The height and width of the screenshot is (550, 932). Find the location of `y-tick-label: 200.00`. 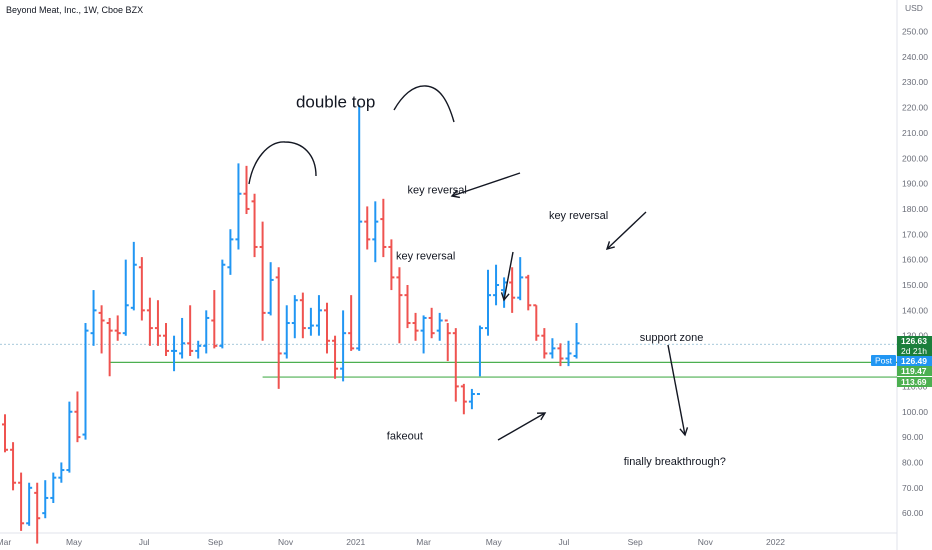

y-tick-label: 200.00 is located at coordinates (915, 158).